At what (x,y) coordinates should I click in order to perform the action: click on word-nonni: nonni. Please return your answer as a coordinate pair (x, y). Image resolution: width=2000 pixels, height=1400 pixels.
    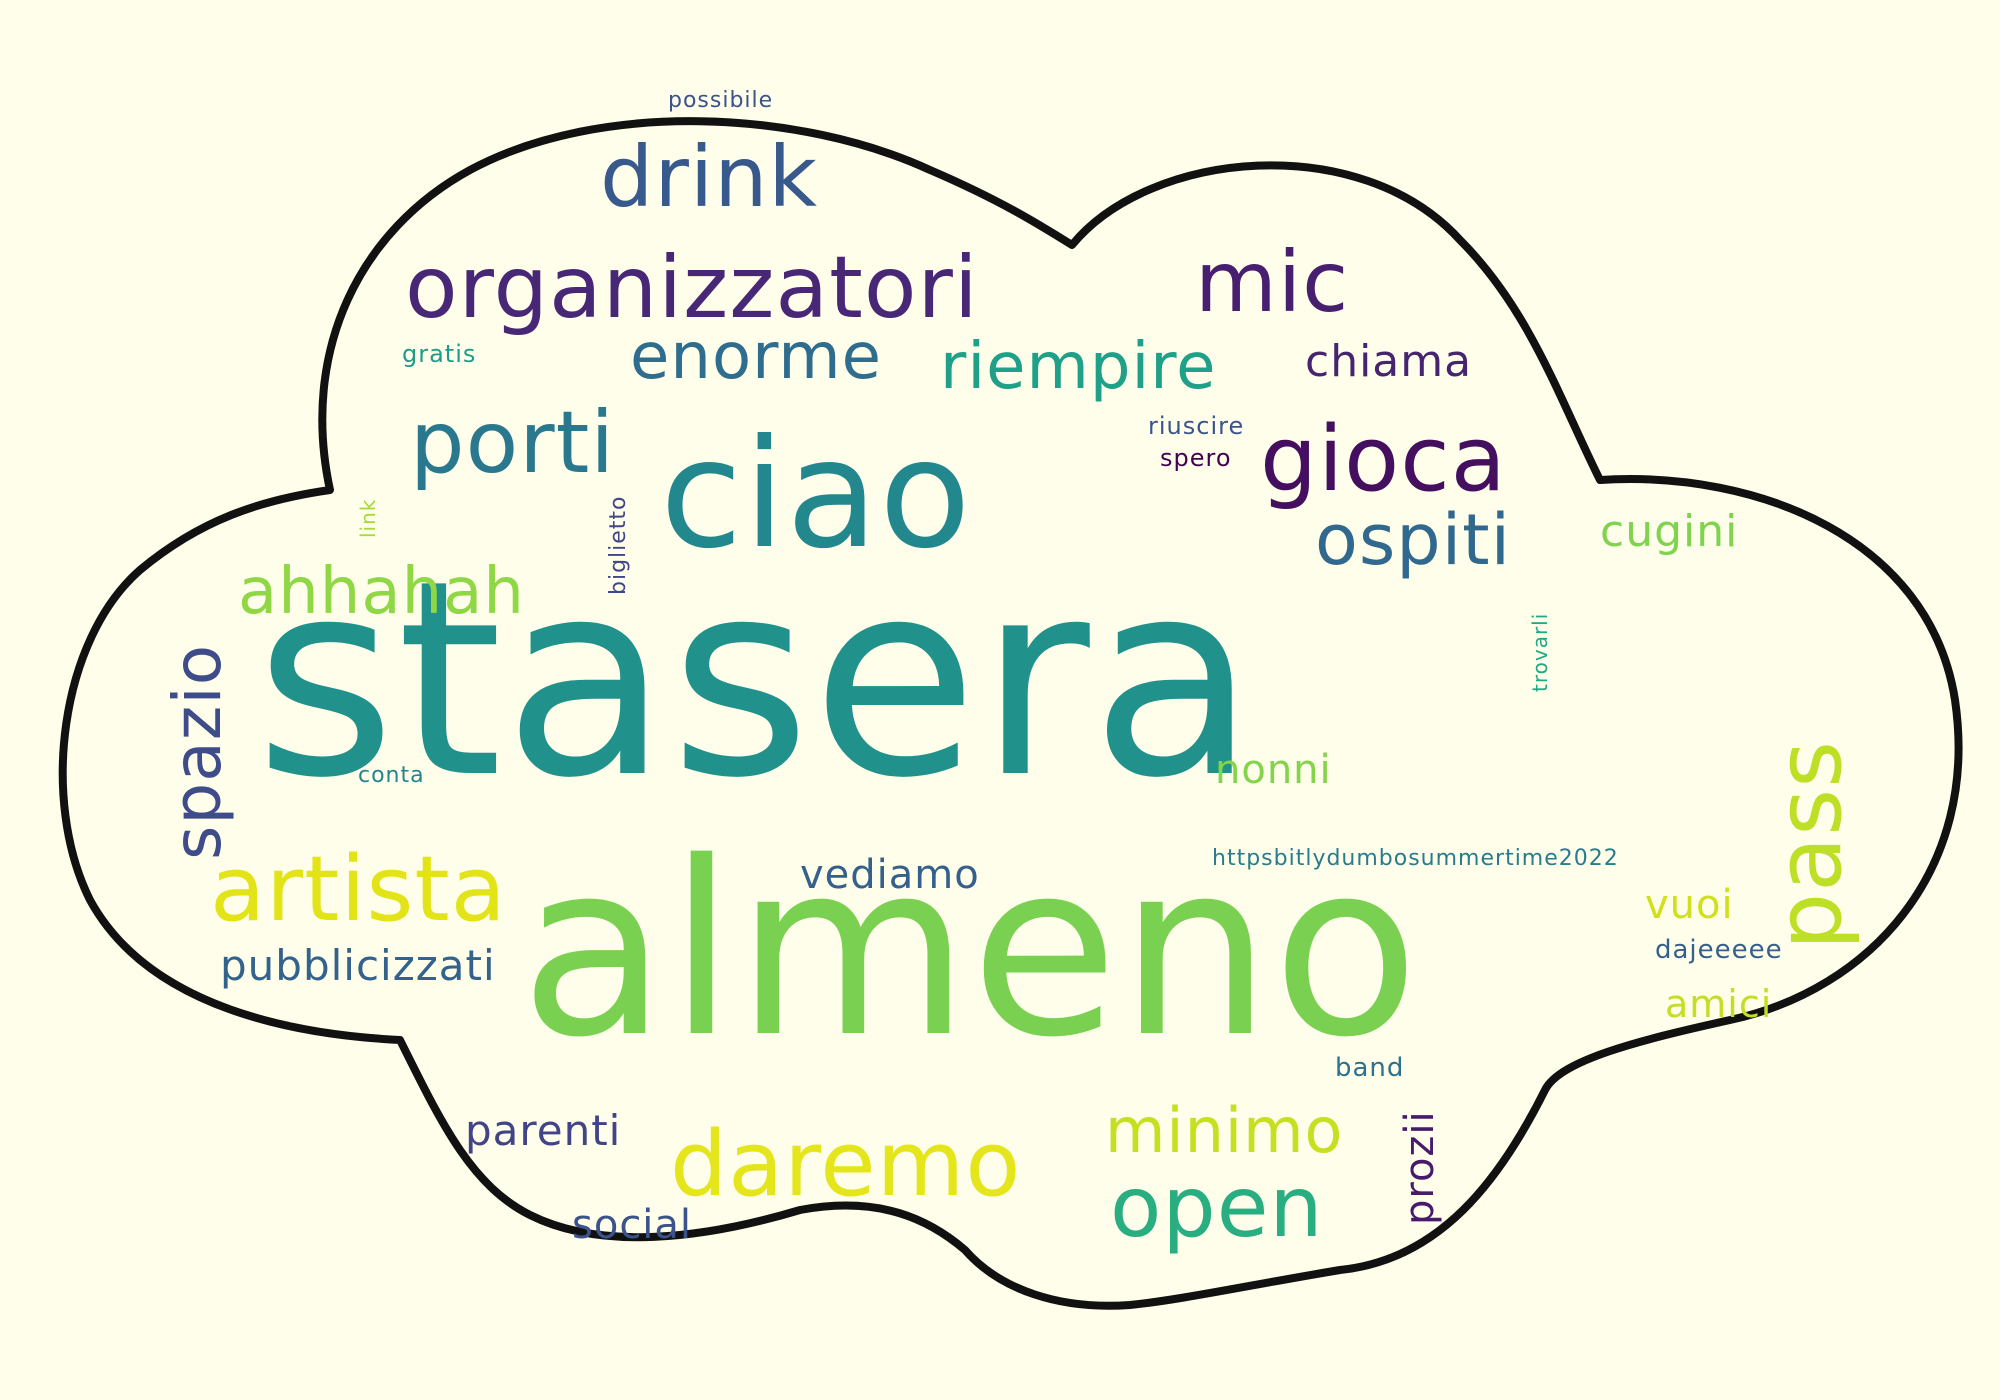
    Looking at the image, I should click on (1273, 770).